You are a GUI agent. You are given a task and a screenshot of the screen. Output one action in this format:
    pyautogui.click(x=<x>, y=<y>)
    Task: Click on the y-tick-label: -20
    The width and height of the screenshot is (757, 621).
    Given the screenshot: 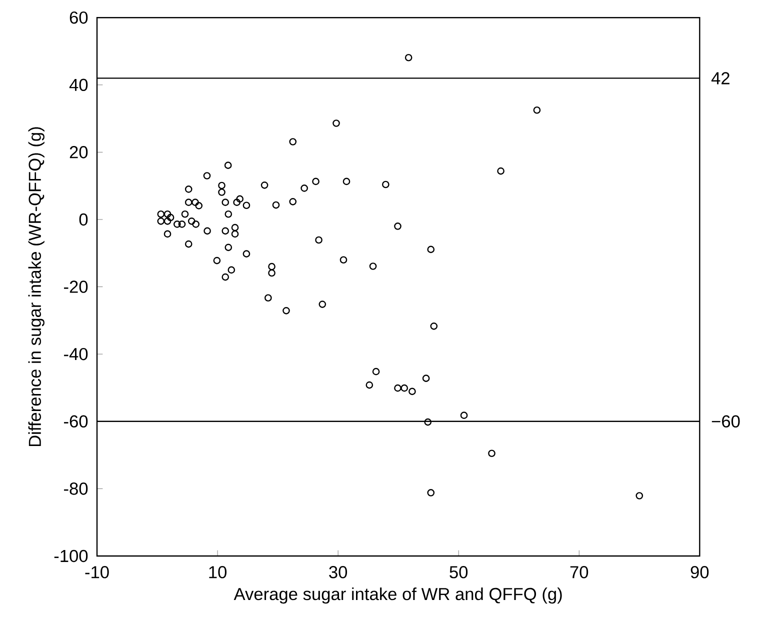 What is the action you would take?
    pyautogui.click(x=76, y=286)
    